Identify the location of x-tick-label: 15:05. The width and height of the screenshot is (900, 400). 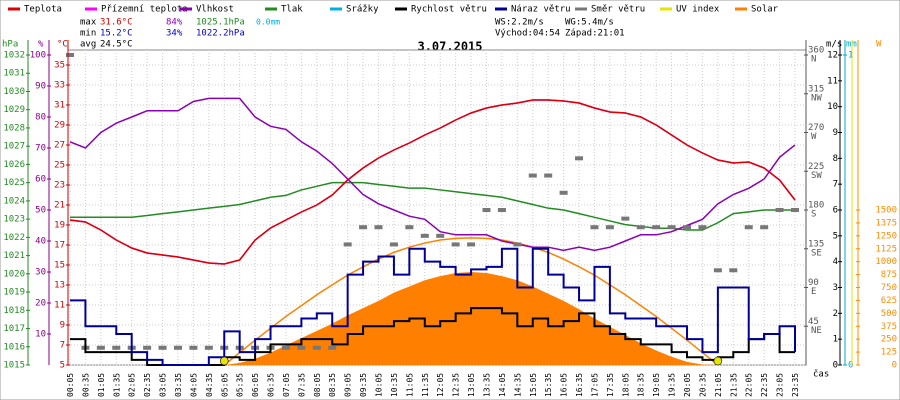
(533, 385).